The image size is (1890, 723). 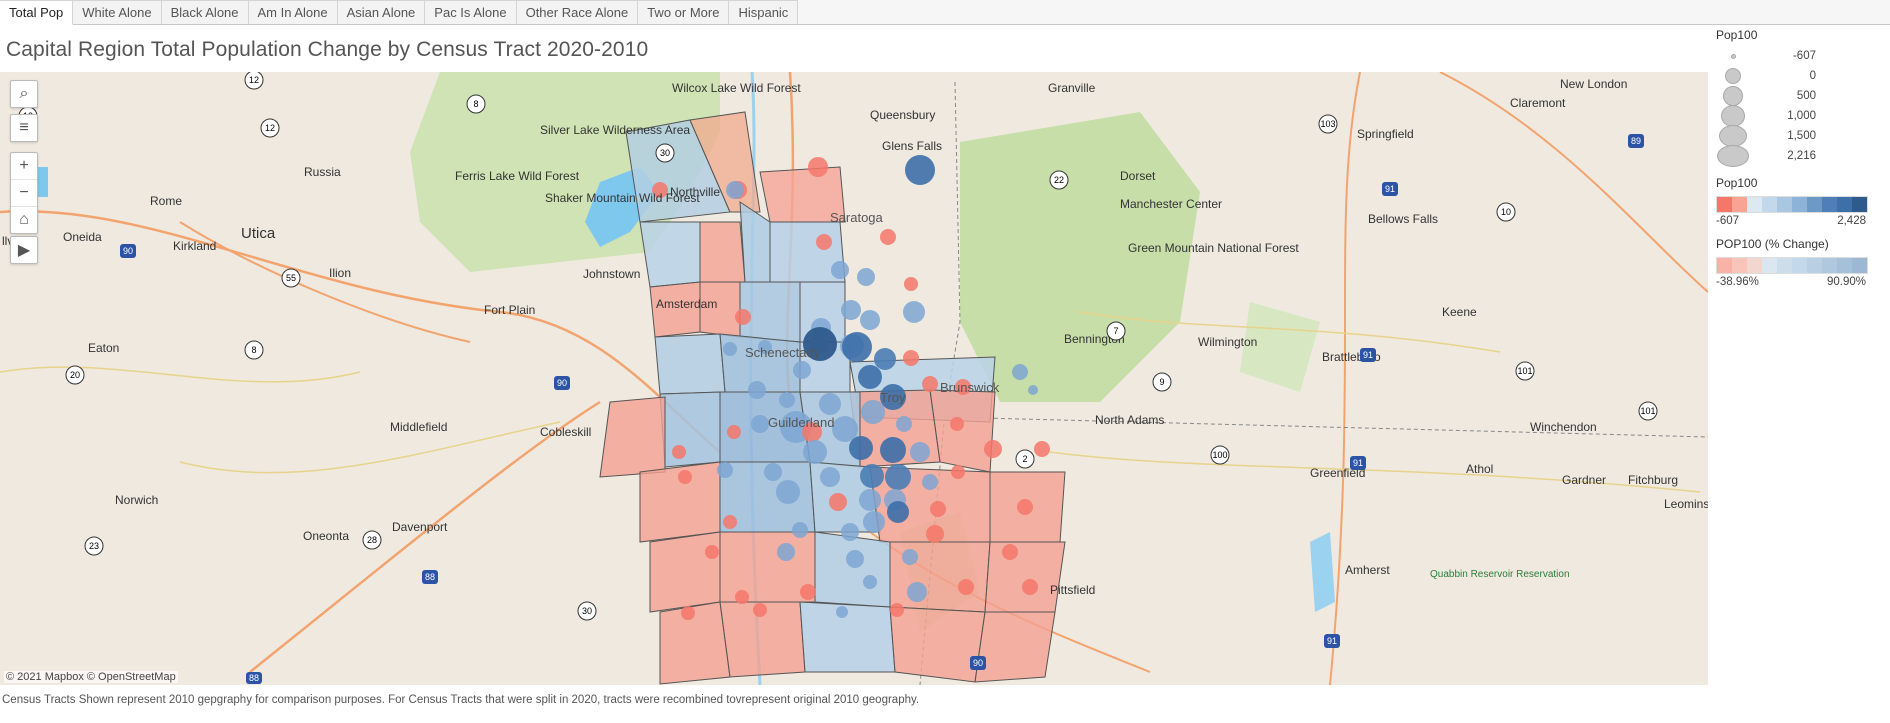 I want to click on tab-two-or-more: Two or More, so click(x=684, y=12).